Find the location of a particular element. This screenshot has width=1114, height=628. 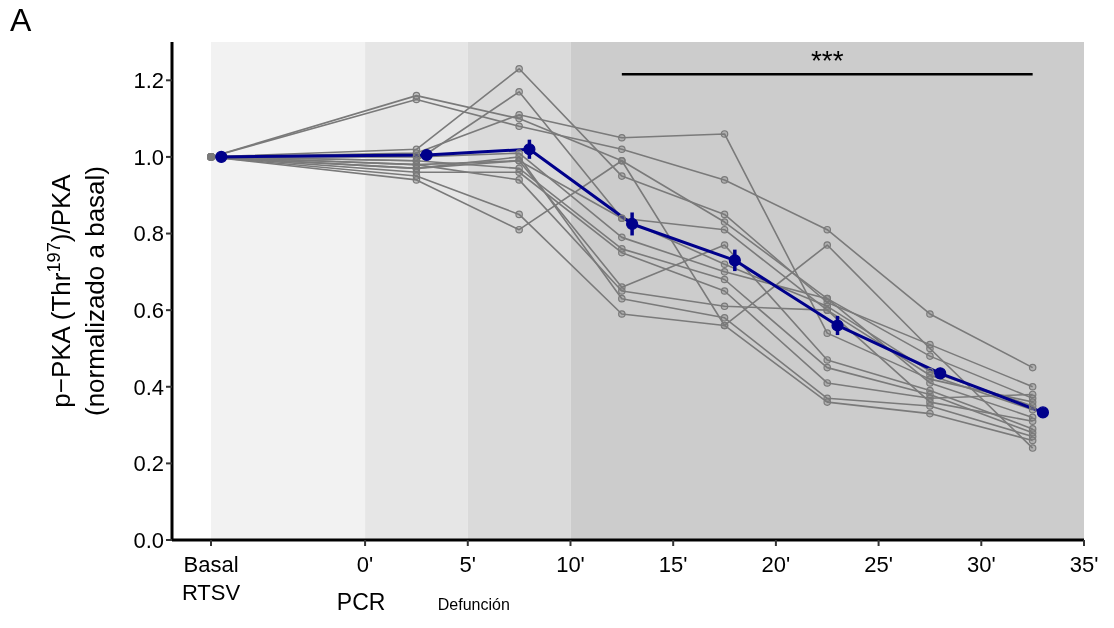

y-tick-label: 1.2 is located at coordinates (148, 81).